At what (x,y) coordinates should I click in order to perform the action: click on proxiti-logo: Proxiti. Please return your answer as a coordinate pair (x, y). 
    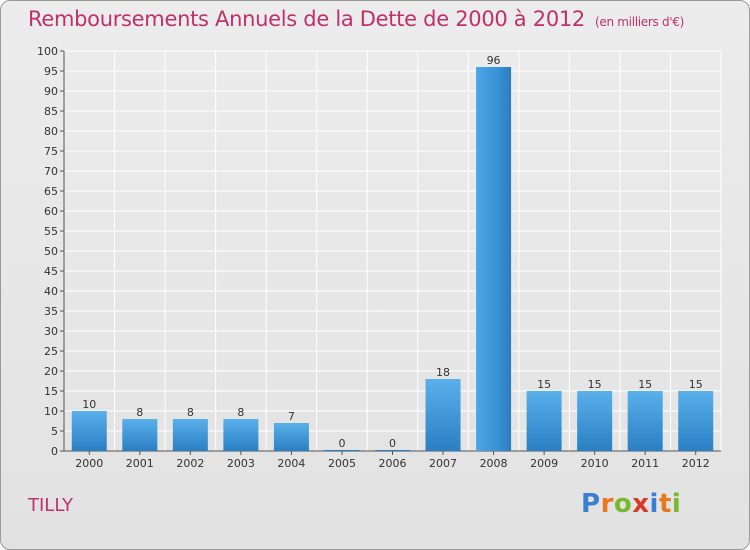
    Looking at the image, I should click on (631, 504).